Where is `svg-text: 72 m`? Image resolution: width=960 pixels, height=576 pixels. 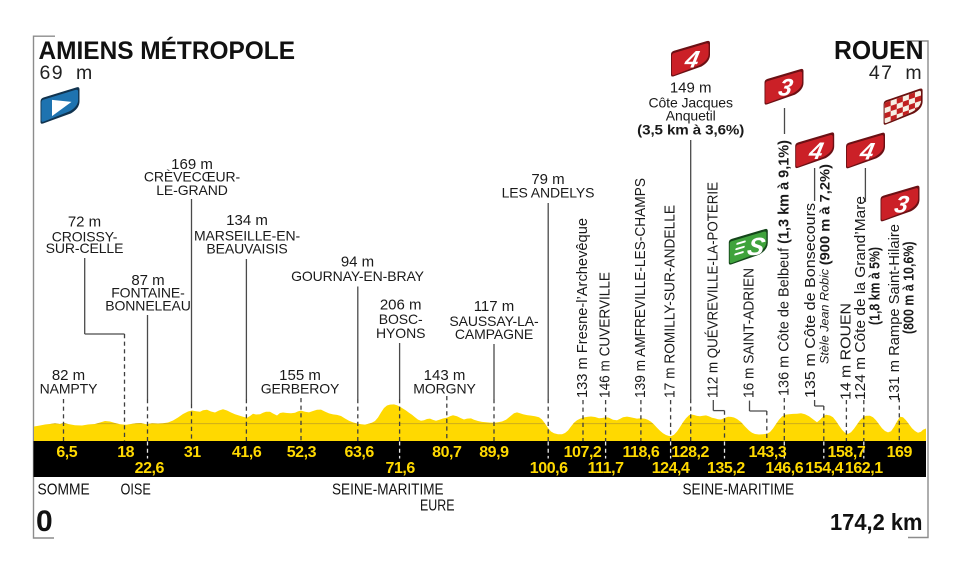 svg-text: 72 m is located at coordinates (84, 222).